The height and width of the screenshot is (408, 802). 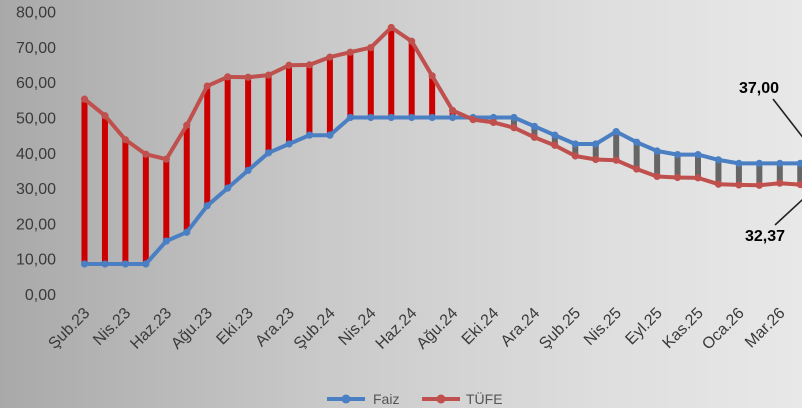 I want to click on y-tick-label: 30,00, so click(x=36, y=189).